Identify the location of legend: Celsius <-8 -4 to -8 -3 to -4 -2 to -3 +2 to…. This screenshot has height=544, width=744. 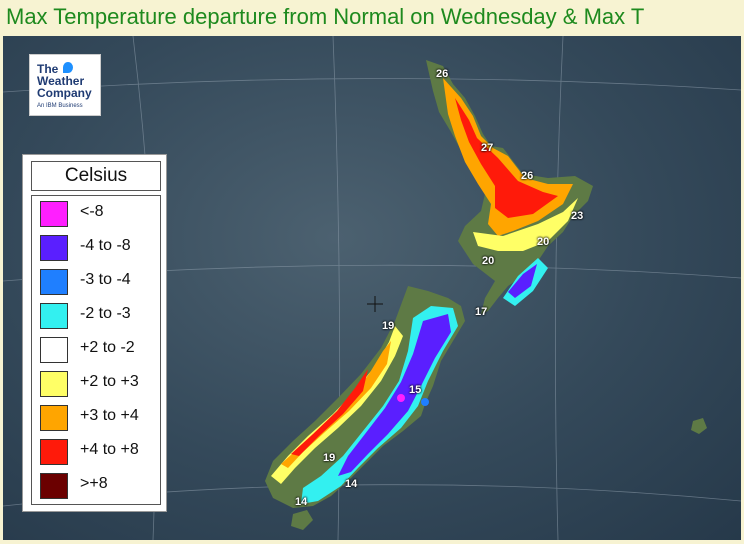
(94, 333).